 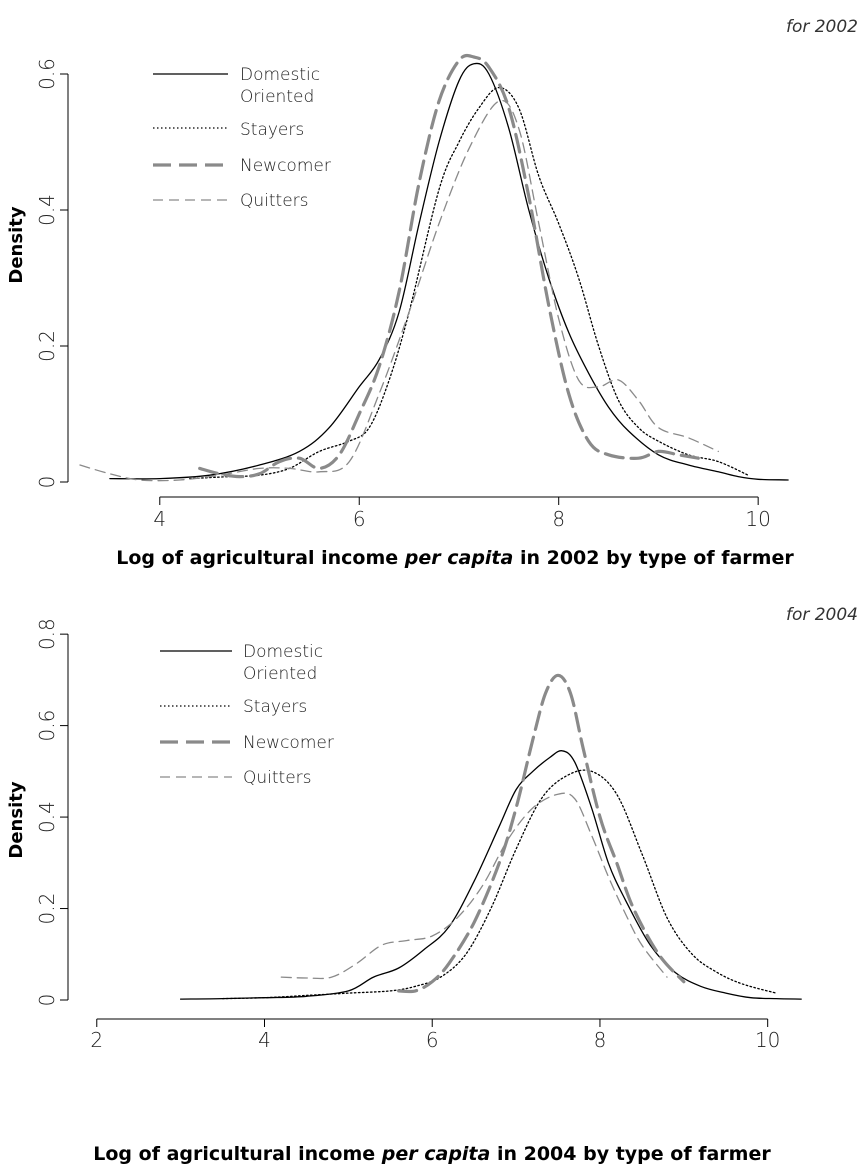 What do you see at coordinates (47, 726) in the screenshot?
I see `y-tick-label-2004: 0.6` at bounding box center [47, 726].